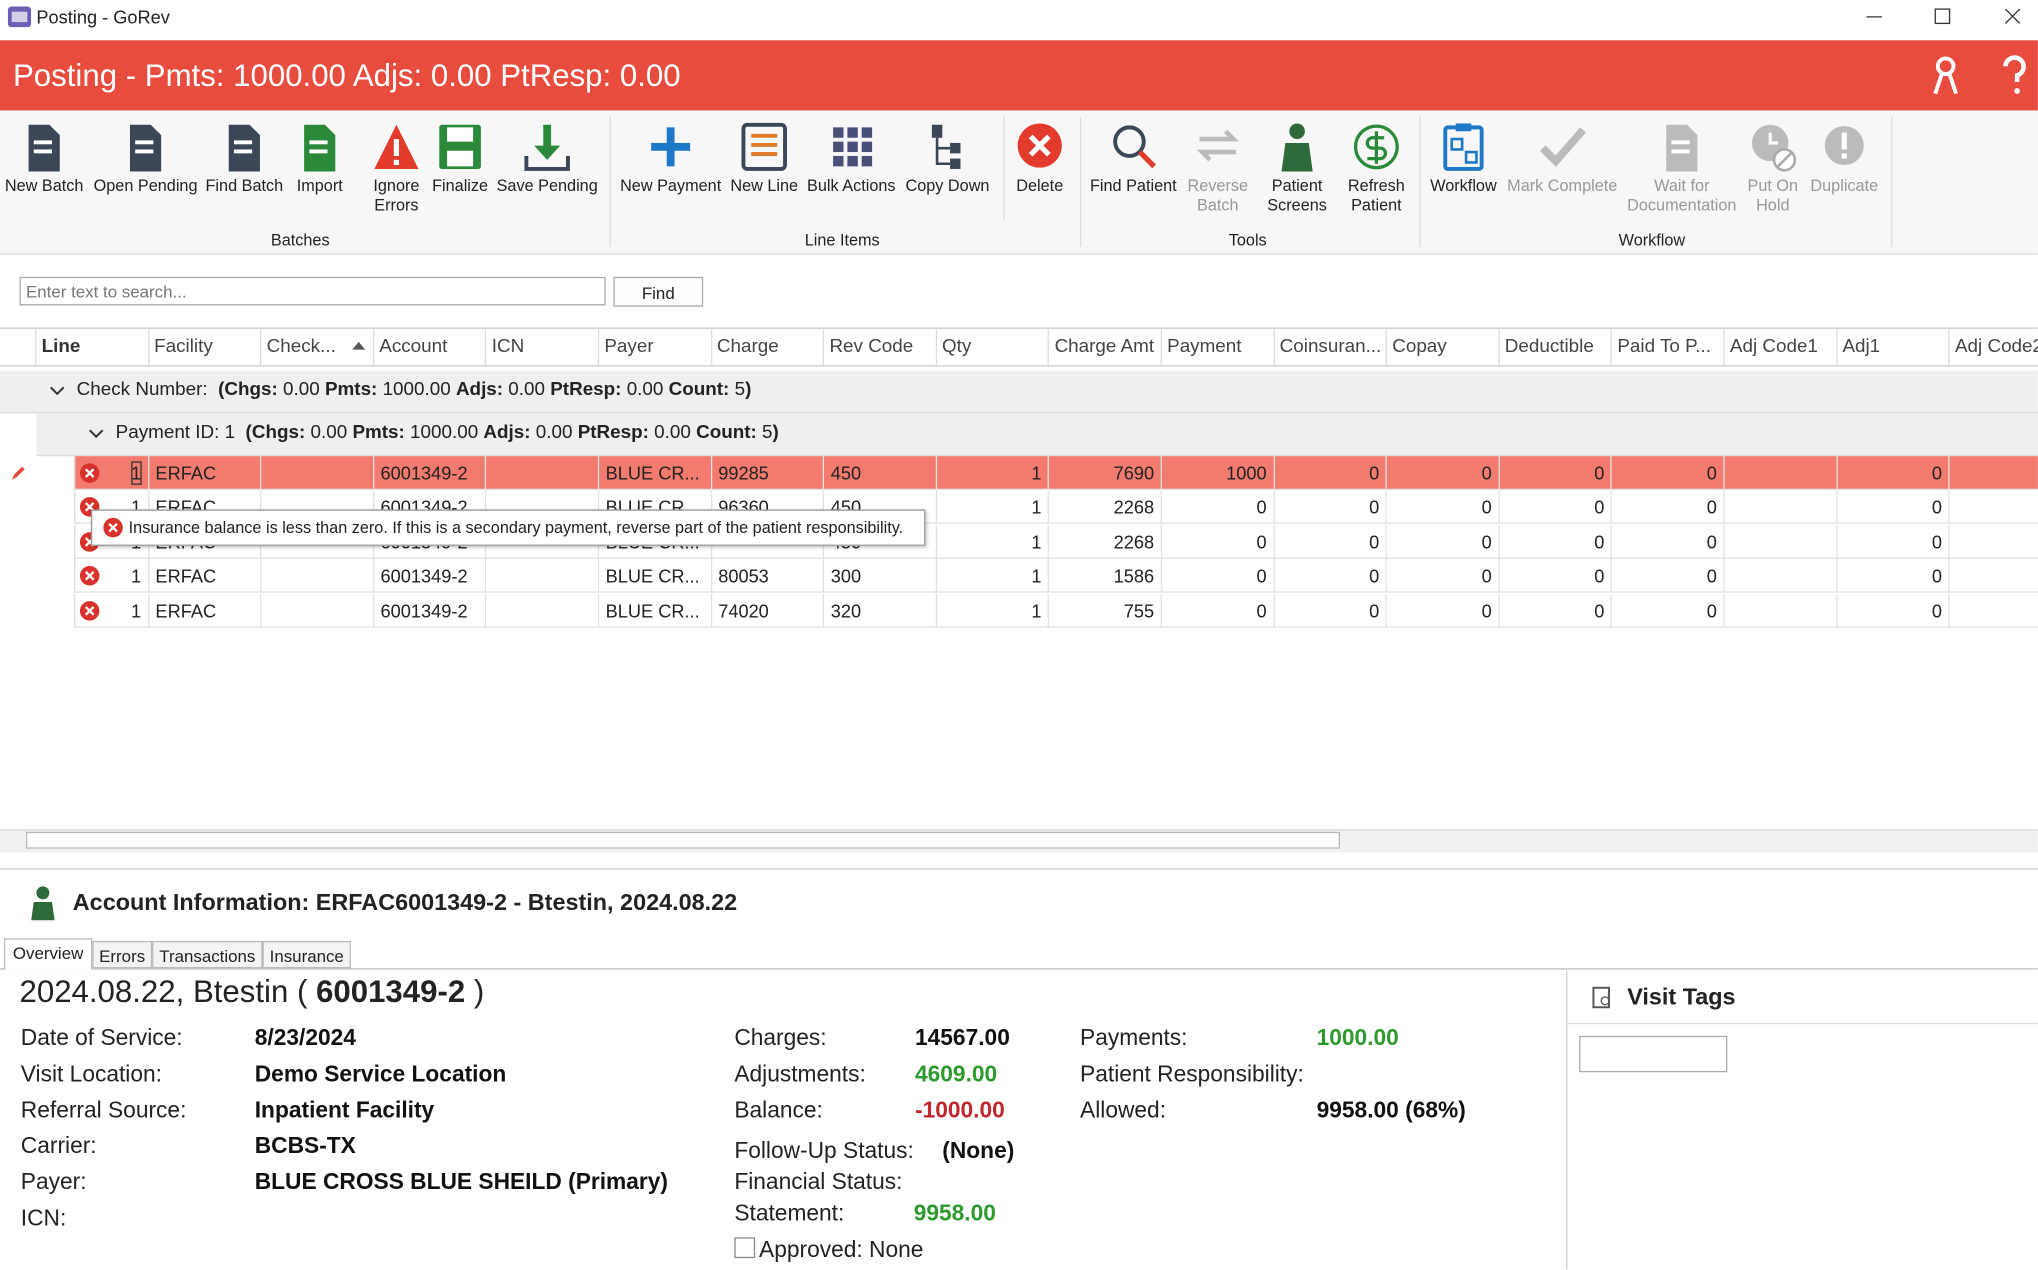  Describe the element at coordinates (319, 172) in the screenshot. I see `ribbon-button: Import` at that location.